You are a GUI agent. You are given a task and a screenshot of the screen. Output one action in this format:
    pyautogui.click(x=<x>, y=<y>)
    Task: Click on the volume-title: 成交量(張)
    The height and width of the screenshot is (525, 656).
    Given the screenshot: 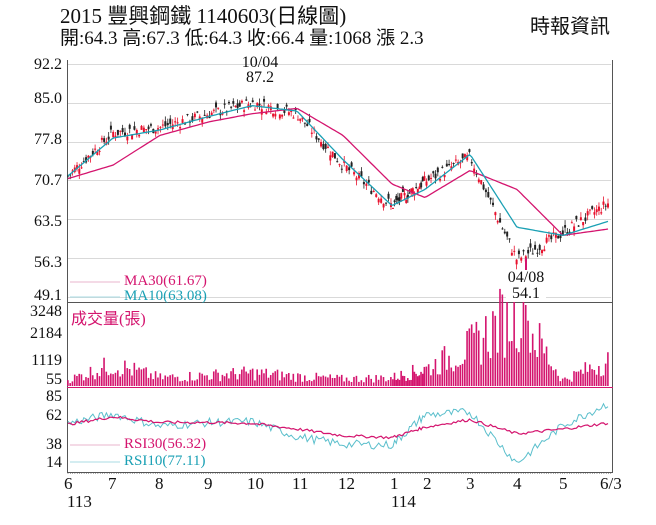 What is the action you would take?
    pyautogui.click(x=108, y=319)
    